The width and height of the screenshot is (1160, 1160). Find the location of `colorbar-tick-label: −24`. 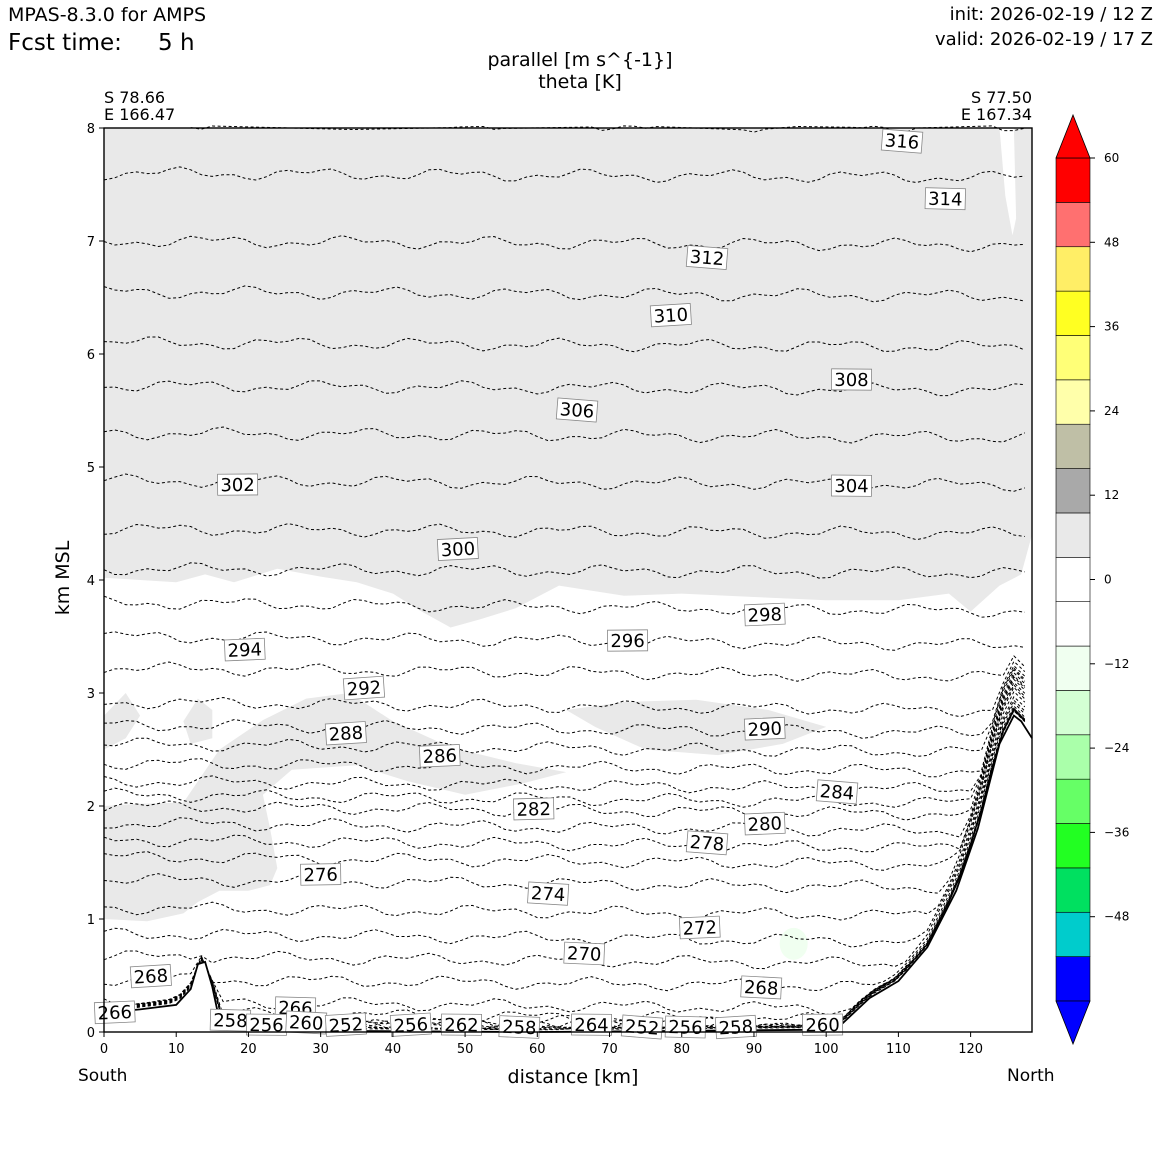

colorbar-tick-label: −24 is located at coordinates (1116, 748).